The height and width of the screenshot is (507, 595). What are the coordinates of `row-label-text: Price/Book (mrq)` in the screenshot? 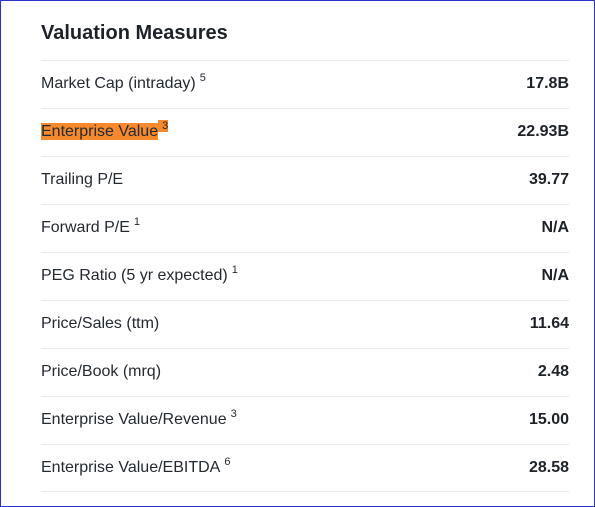 It's located at (101, 371).